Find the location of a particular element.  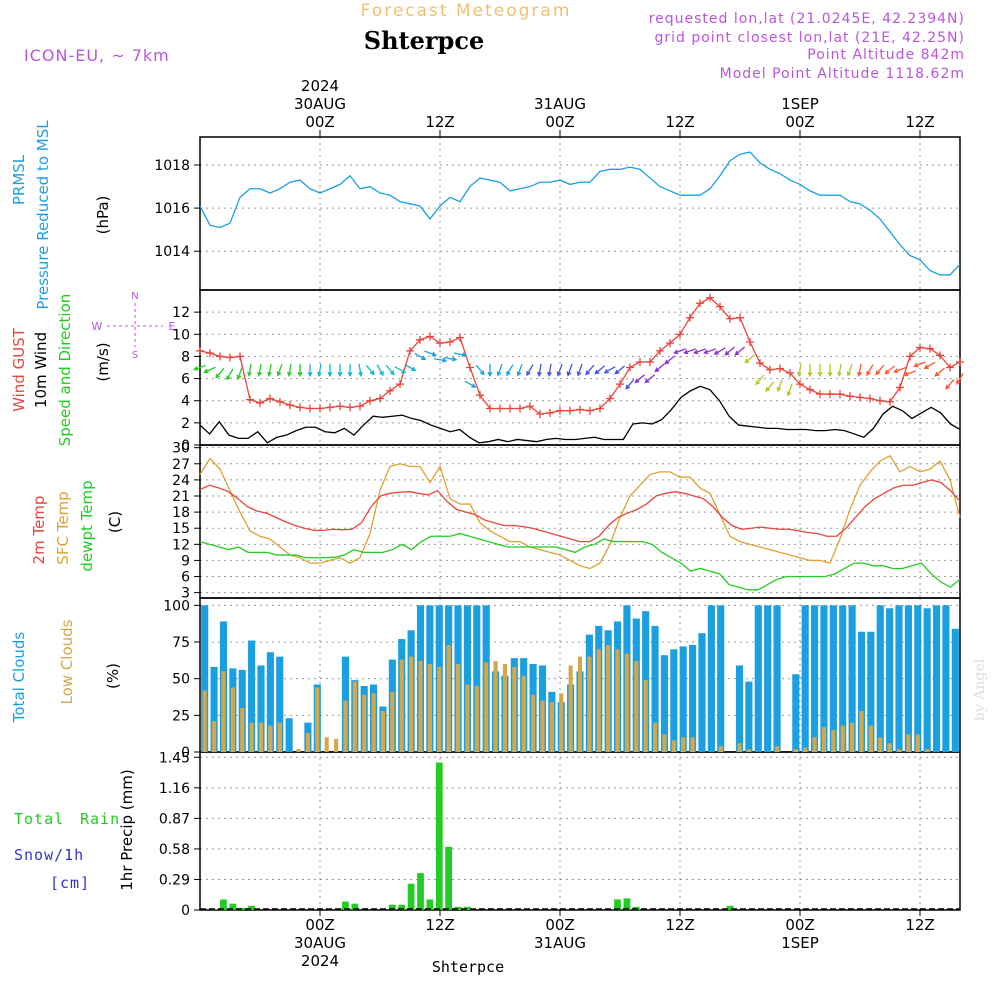

bottom-date-label: 1SEP is located at coordinates (800, 943).